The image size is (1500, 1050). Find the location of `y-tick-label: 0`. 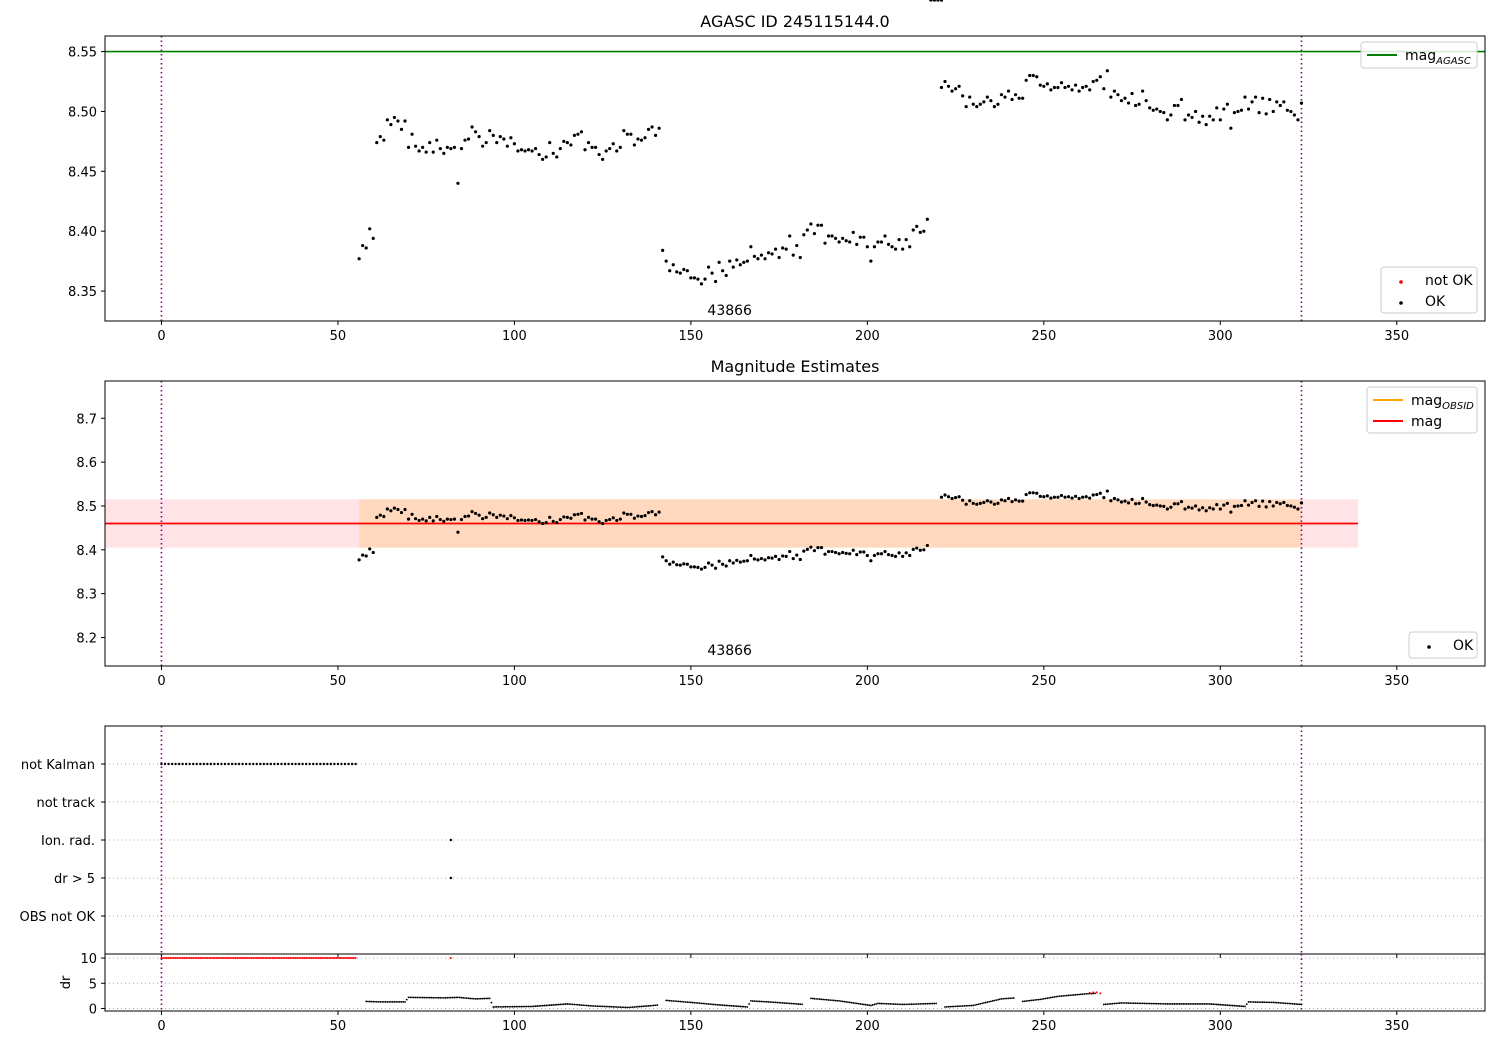

y-tick-label: 0 is located at coordinates (93, 1009).